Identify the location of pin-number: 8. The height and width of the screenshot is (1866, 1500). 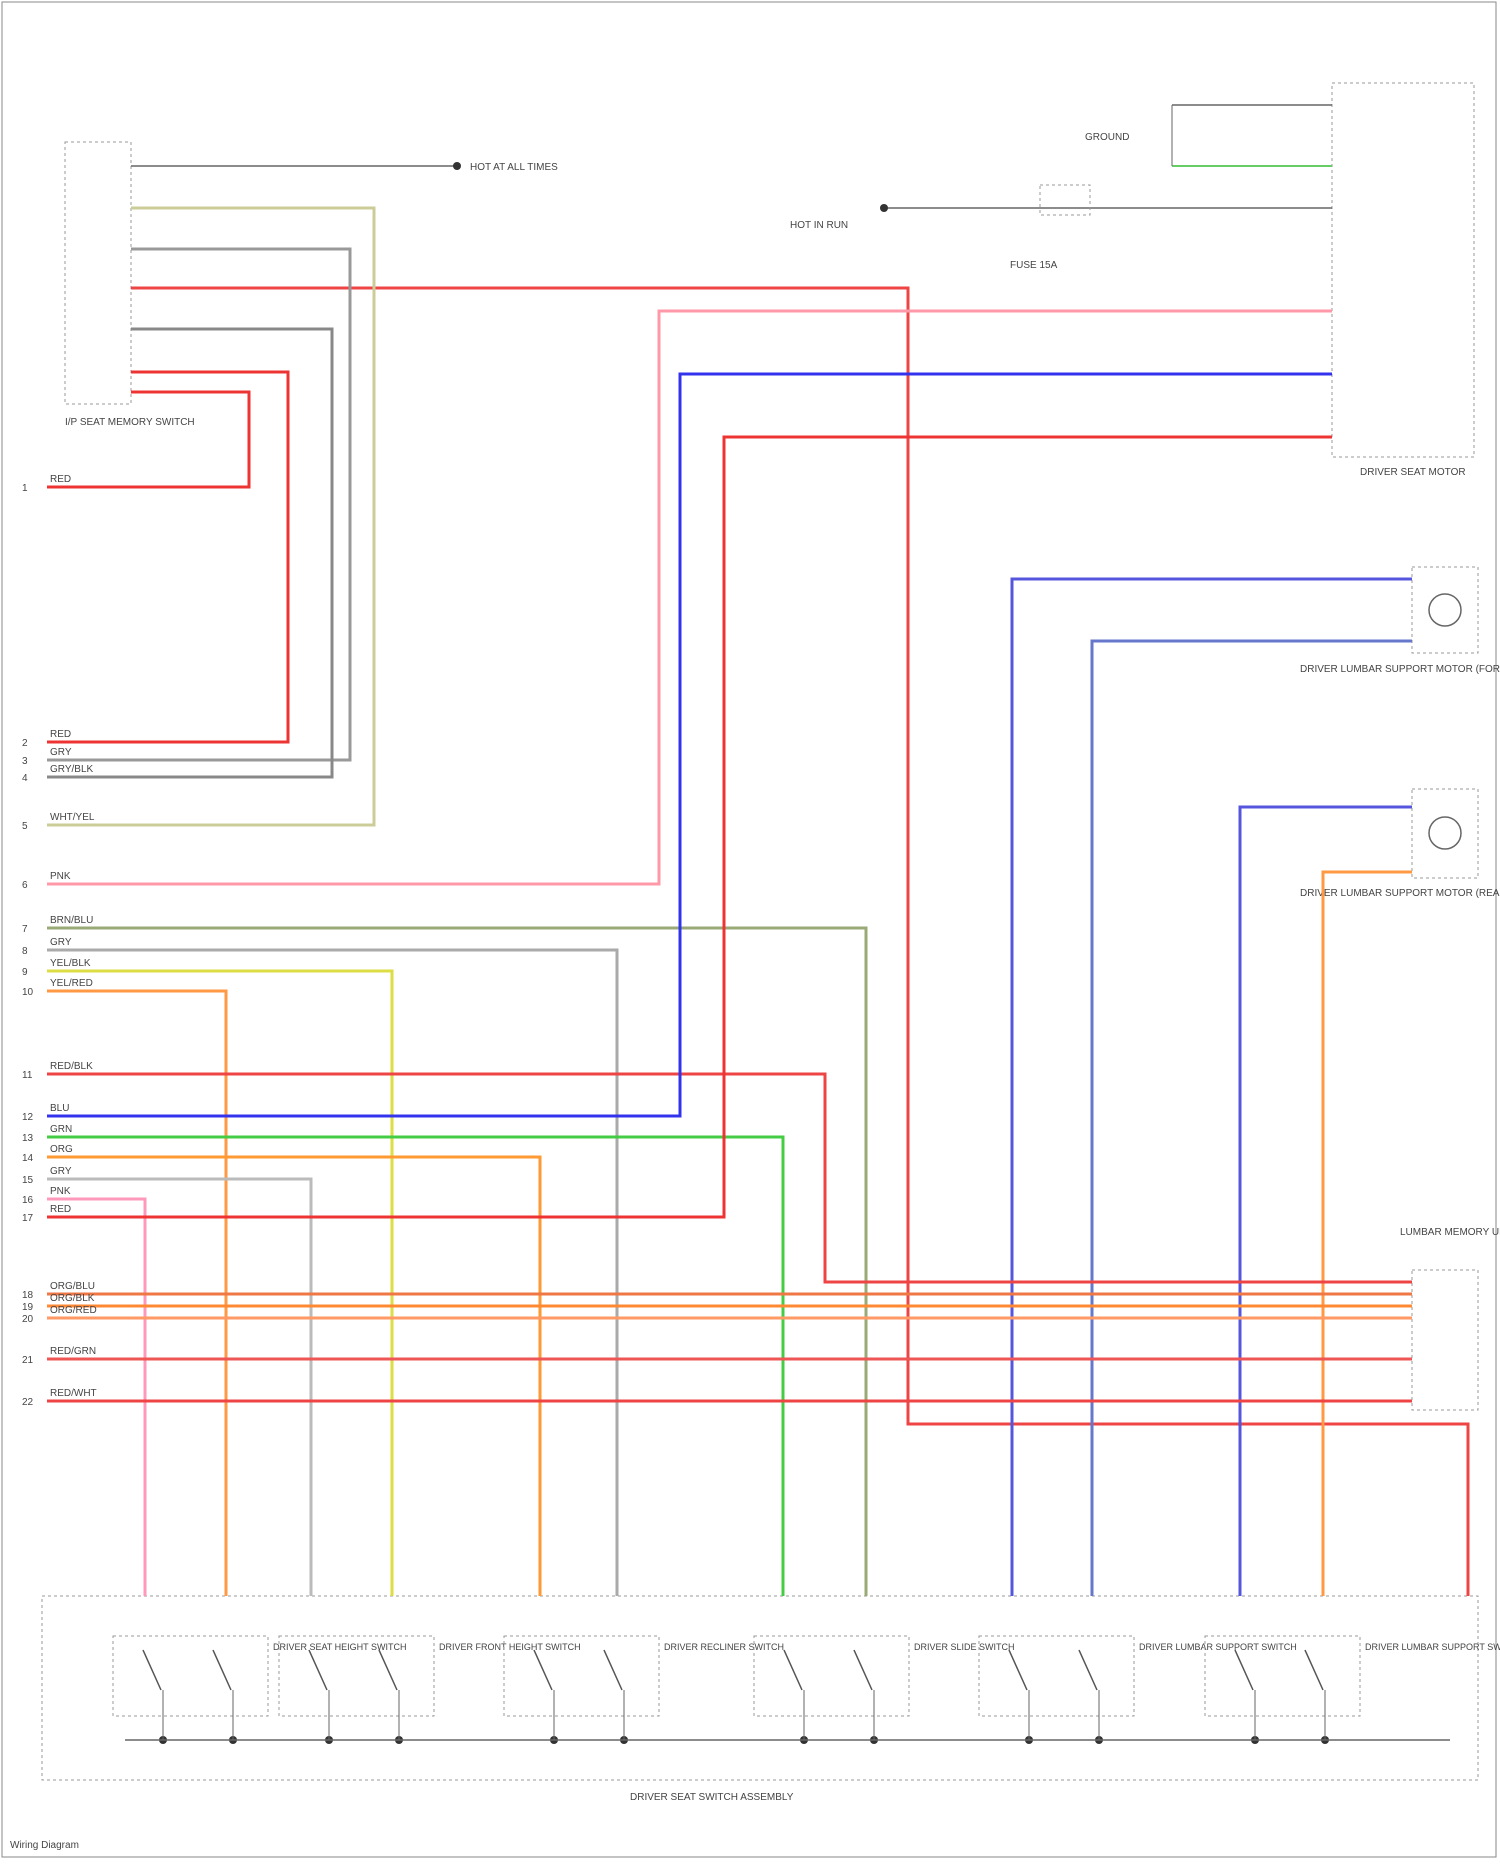
(25, 951).